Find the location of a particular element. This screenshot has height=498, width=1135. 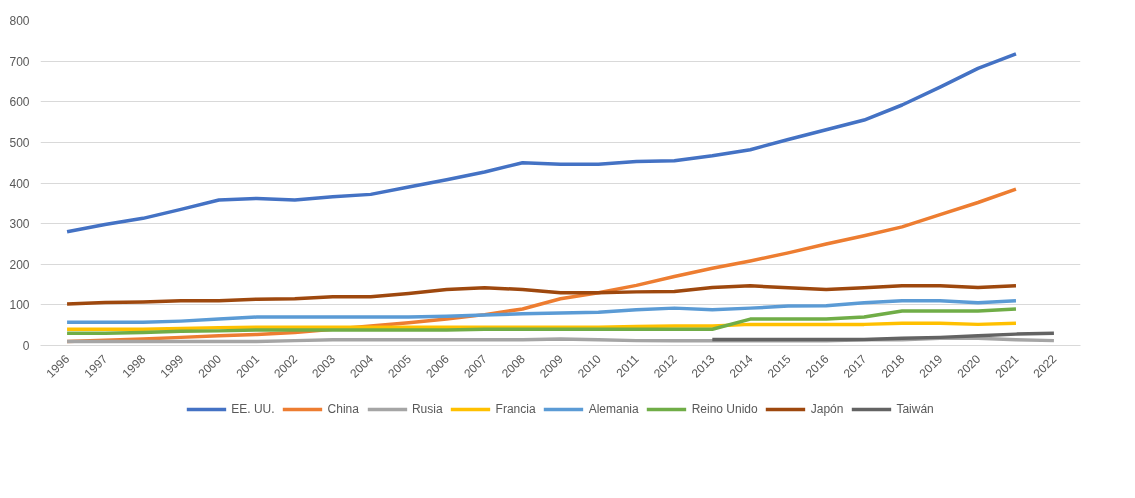

legend-label: Francia is located at coordinates (515, 409).